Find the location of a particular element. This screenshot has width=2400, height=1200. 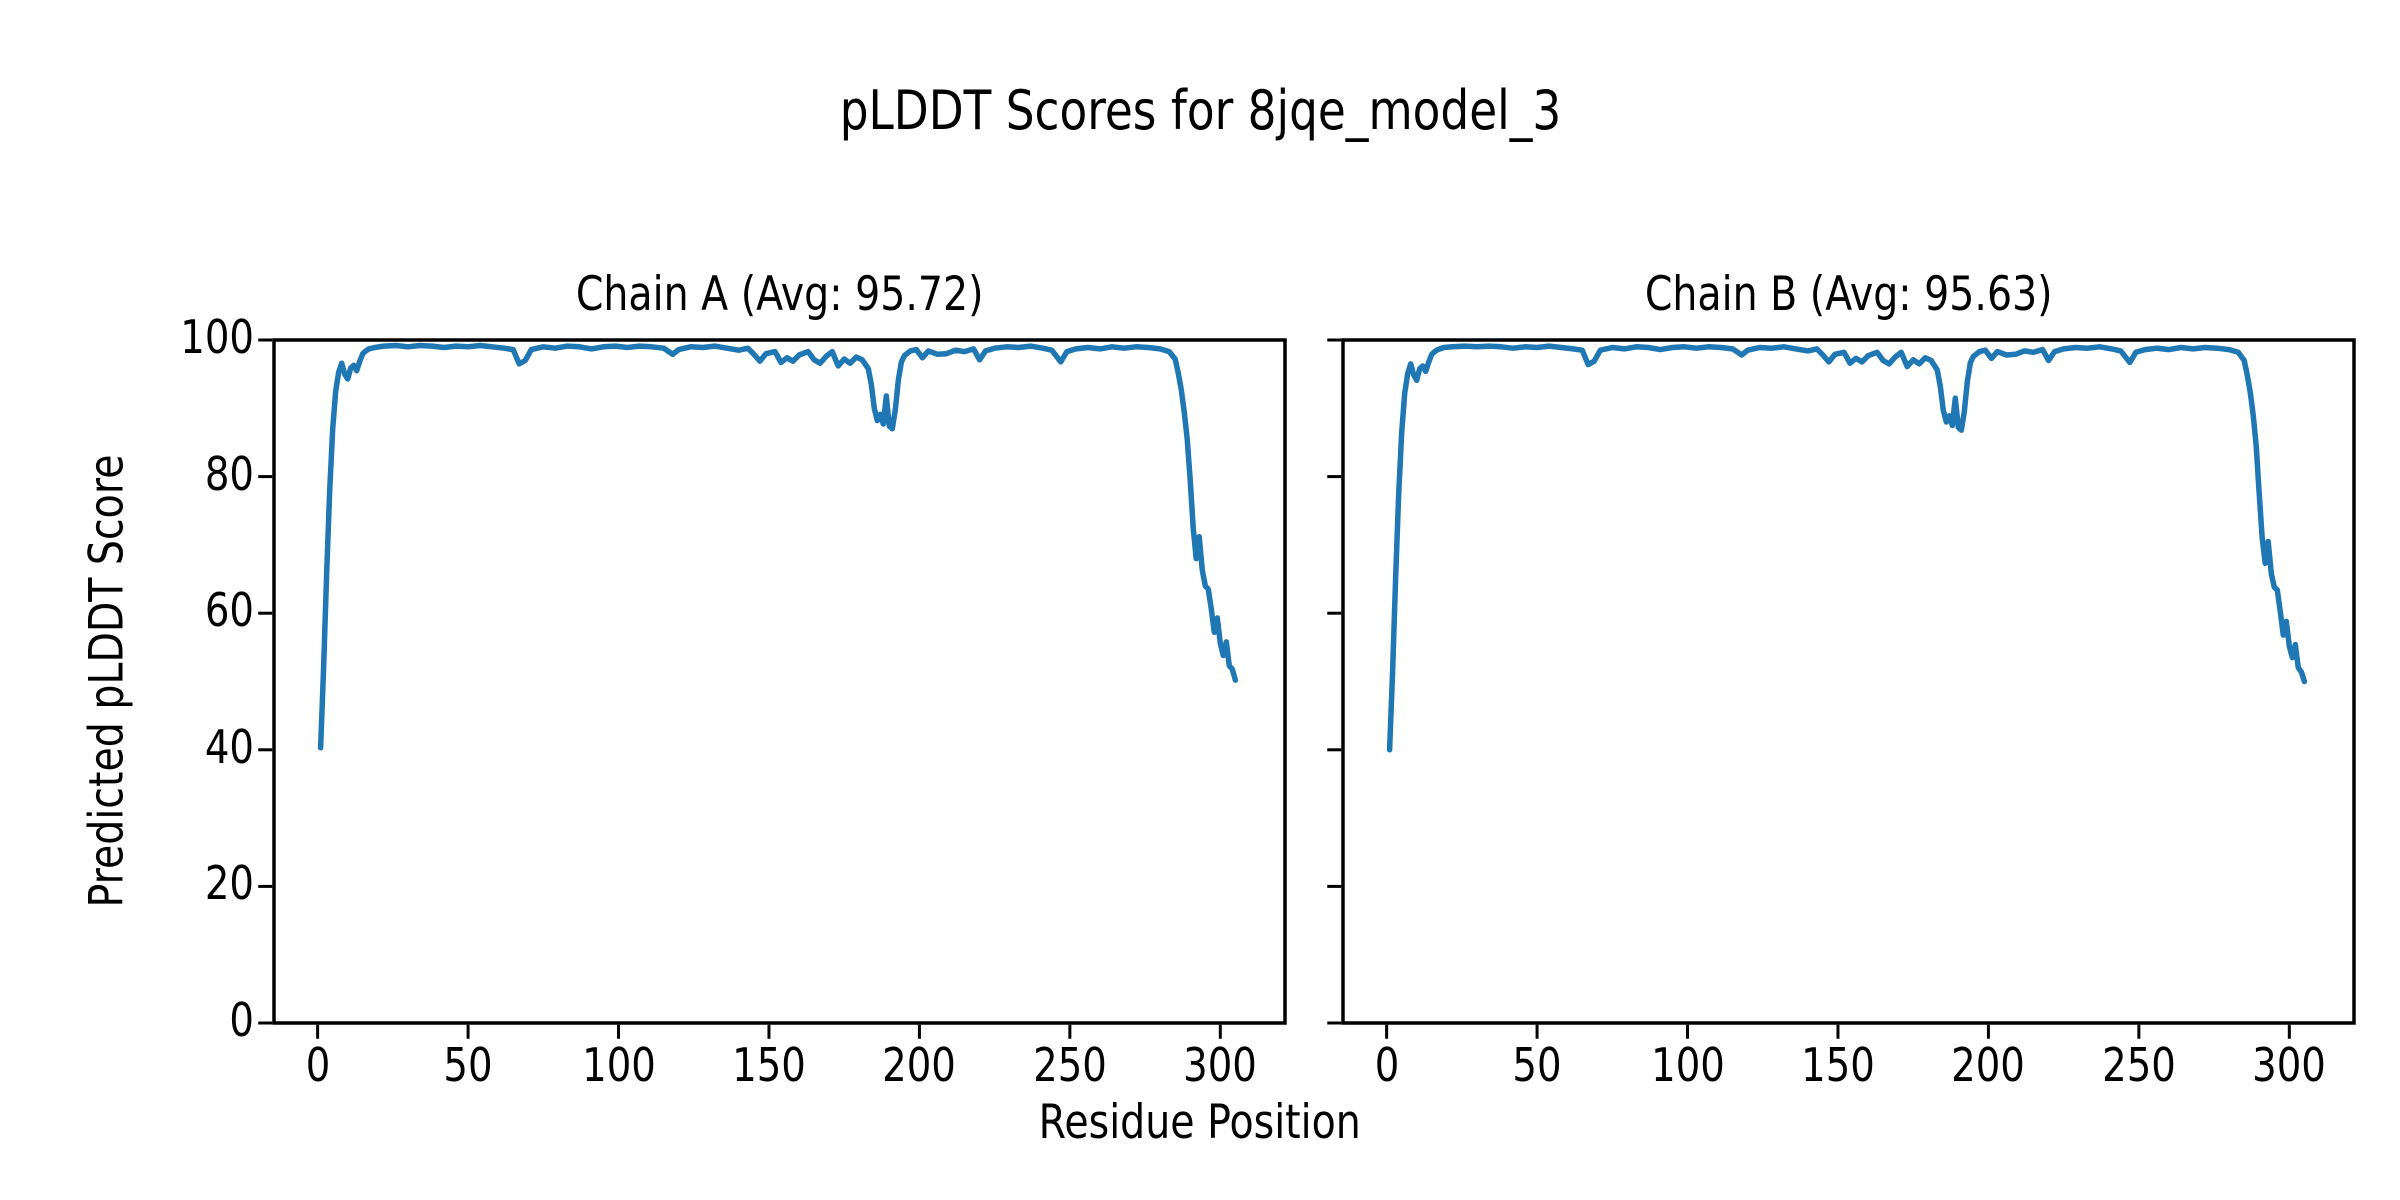

subplot-title-chain-b: Chain B (Avg: 95.63) is located at coordinates (1848, 294).